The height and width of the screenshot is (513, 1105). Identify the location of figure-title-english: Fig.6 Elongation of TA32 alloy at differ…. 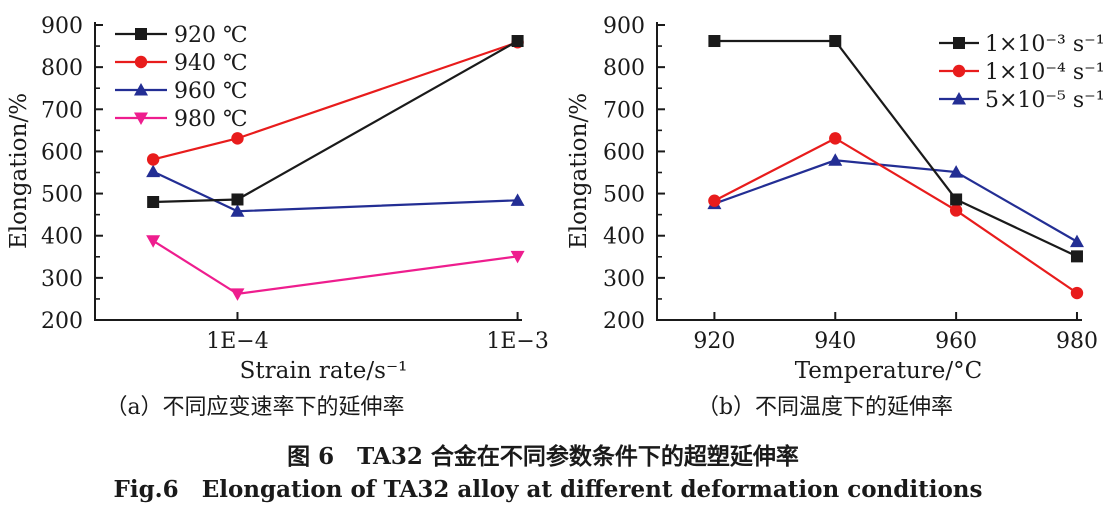
(548, 489).